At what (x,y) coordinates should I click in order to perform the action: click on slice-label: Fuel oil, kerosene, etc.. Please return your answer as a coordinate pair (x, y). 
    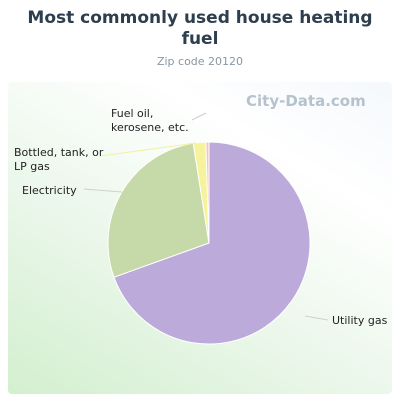
    Looking at the image, I should click on (150, 120).